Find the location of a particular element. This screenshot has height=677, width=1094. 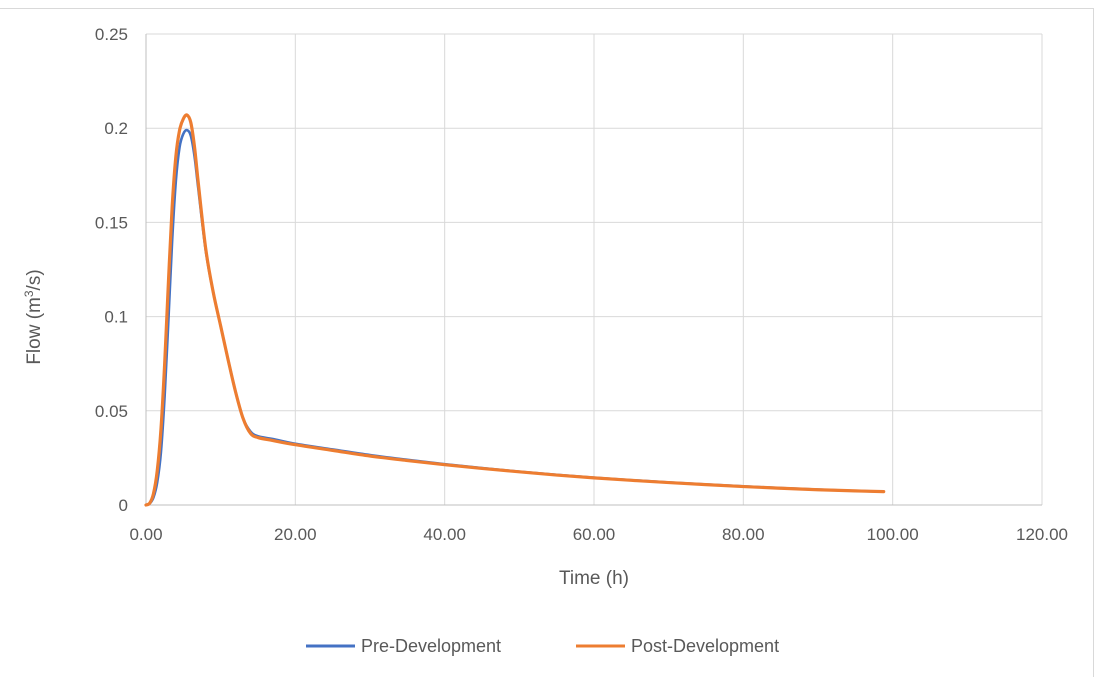

x-tick-label: 100.00 is located at coordinates (893, 534).